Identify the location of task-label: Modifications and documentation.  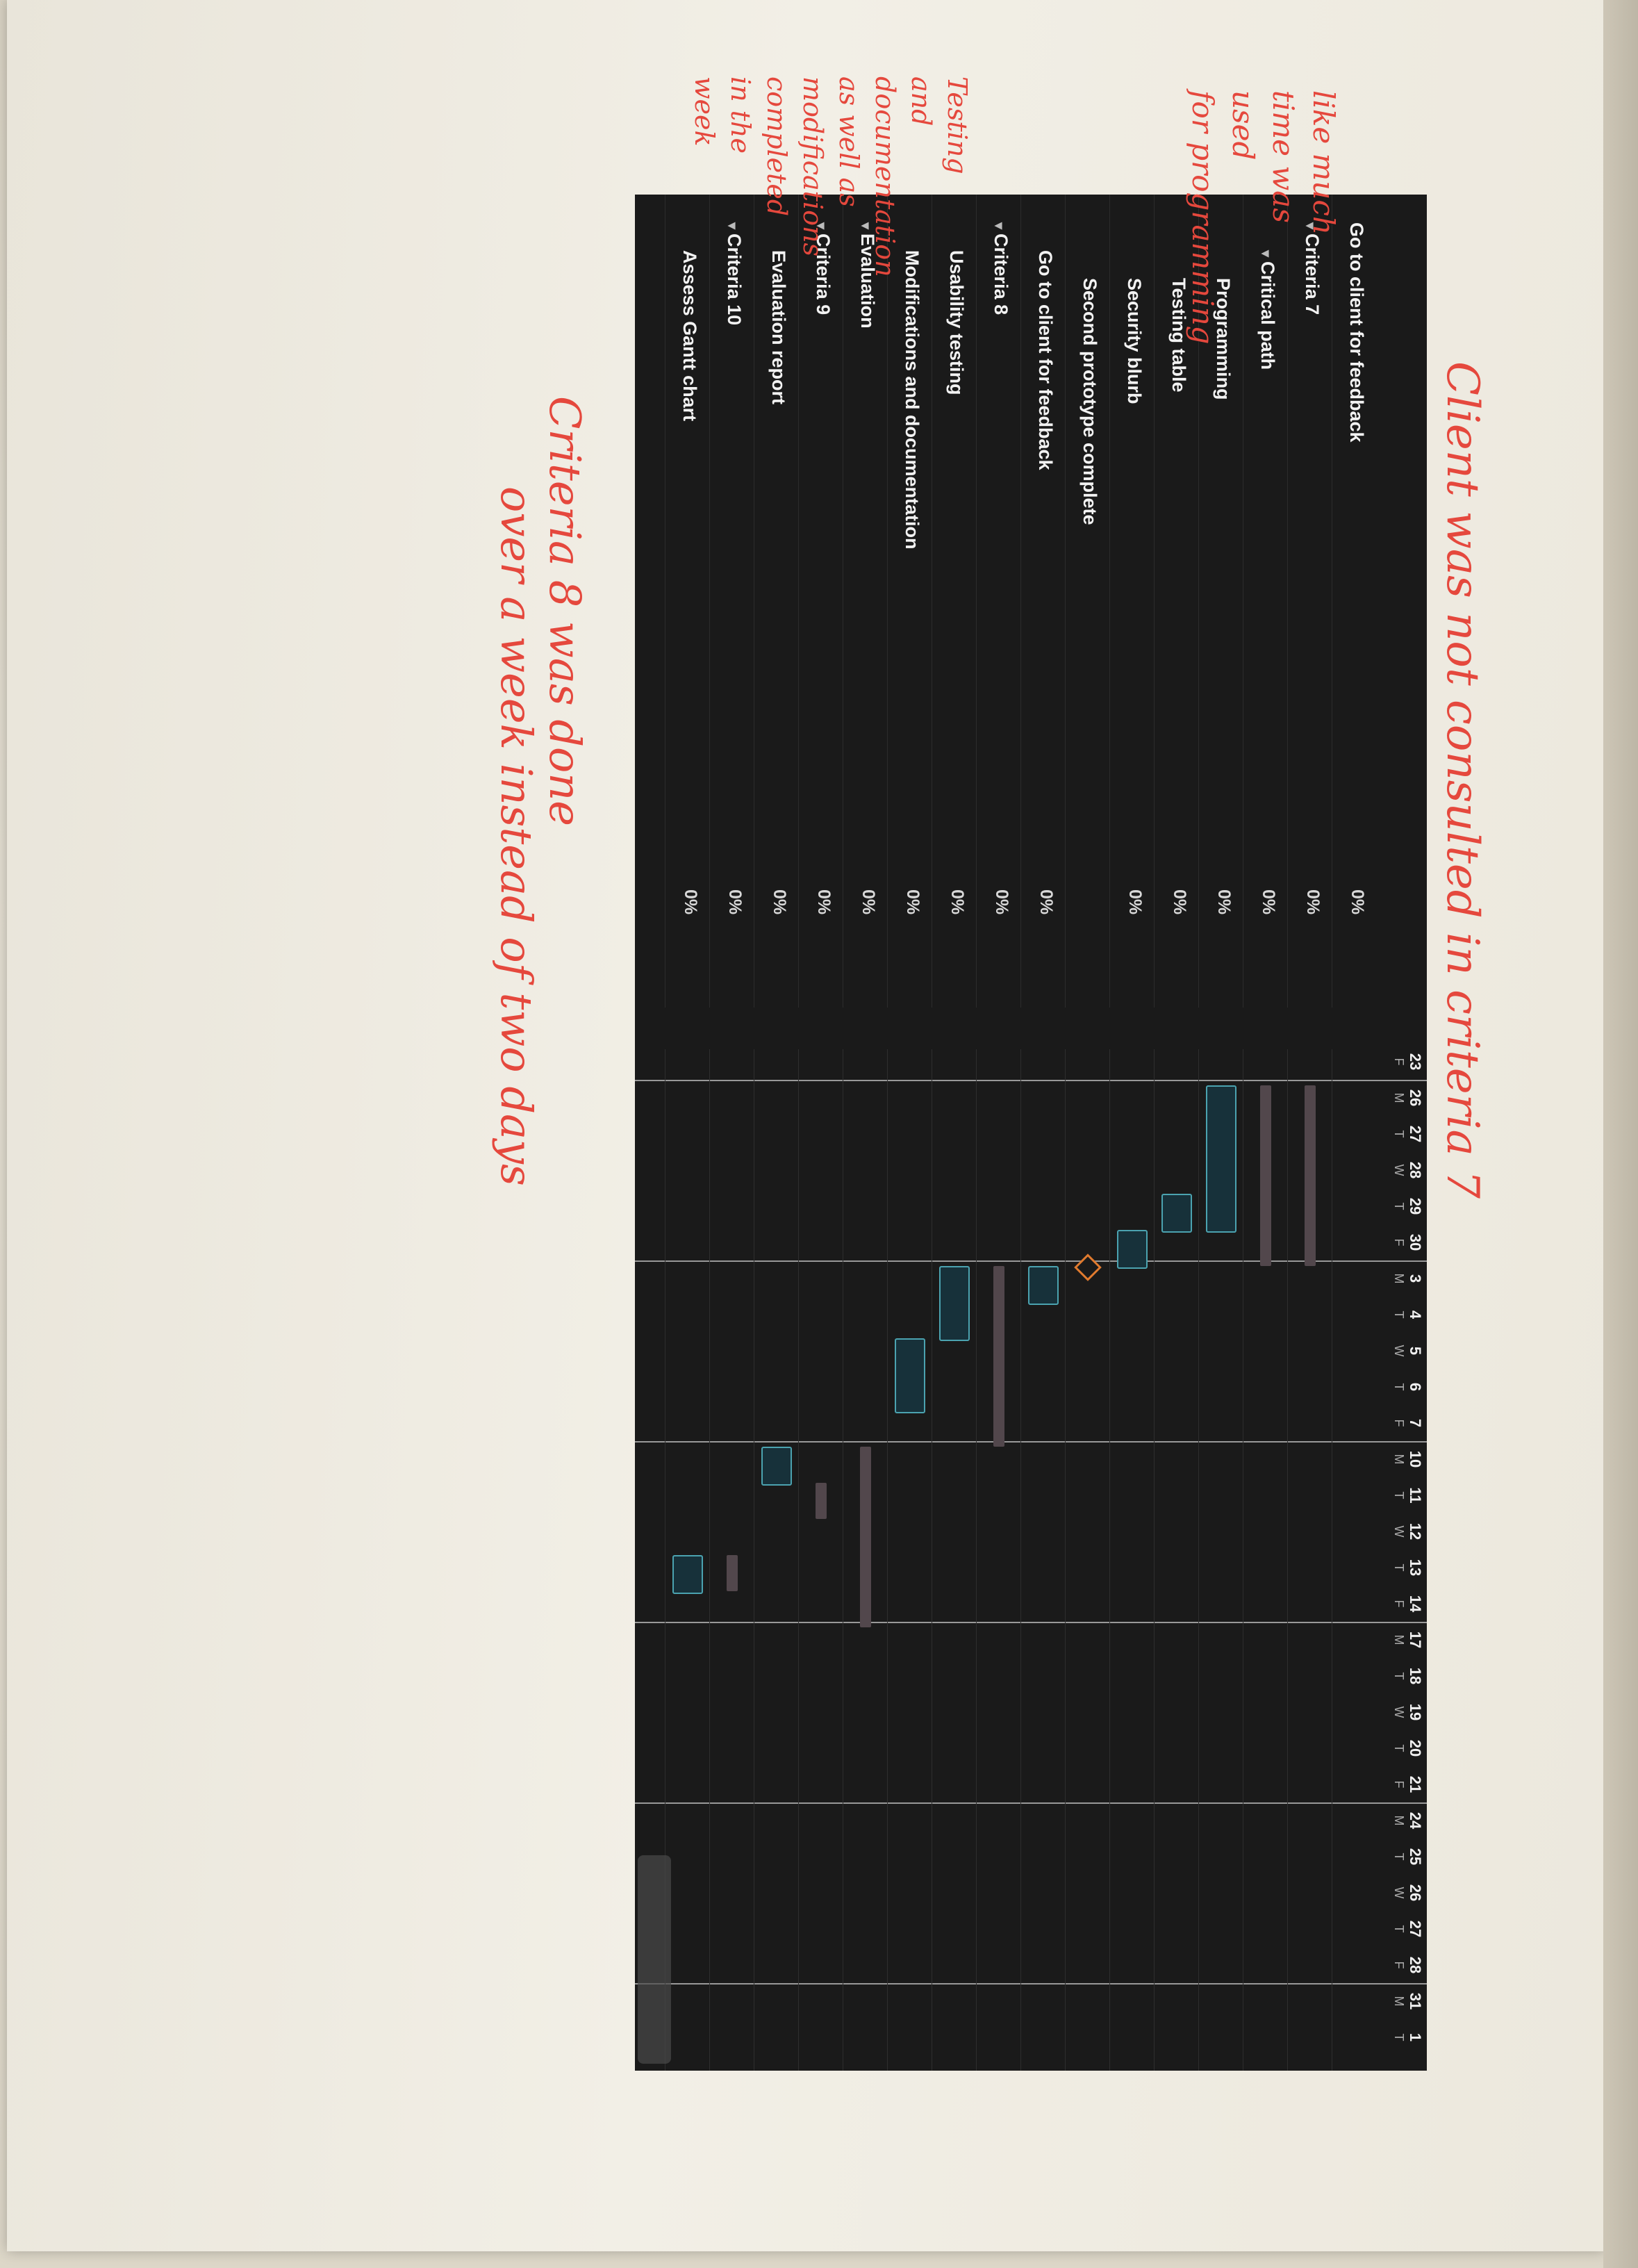
(912, 400).